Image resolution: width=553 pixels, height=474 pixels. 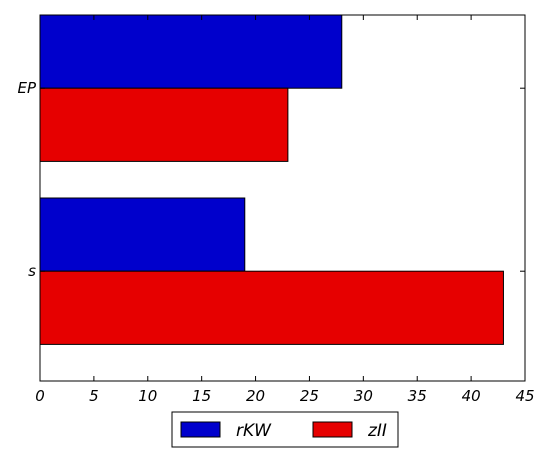 What do you see at coordinates (147, 396) in the screenshot?
I see `x-tick-label: 10` at bounding box center [147, 396].